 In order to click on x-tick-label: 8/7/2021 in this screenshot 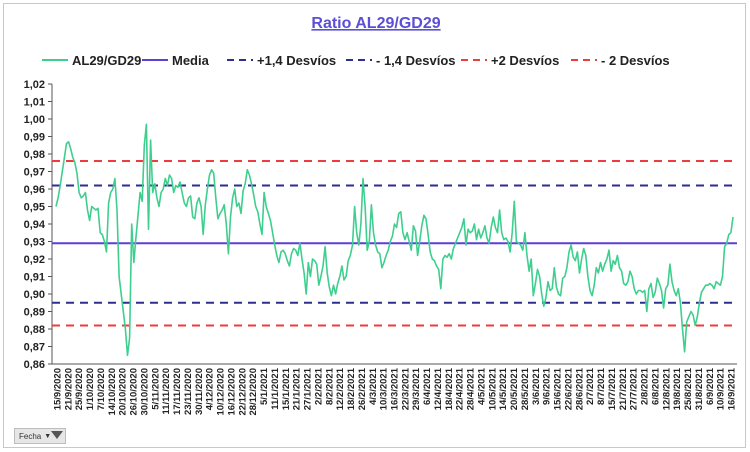, I will do `click(601, 386)`.